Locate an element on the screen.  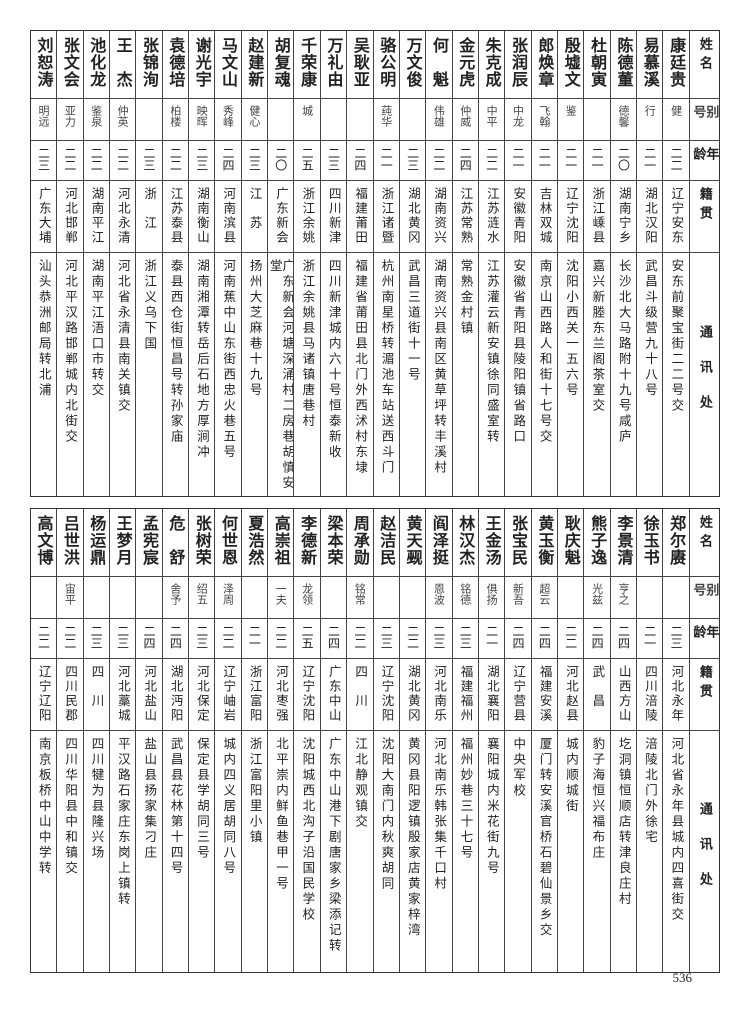
person-address: 武昌三道街十一号 is located at coordinates (413, 321).